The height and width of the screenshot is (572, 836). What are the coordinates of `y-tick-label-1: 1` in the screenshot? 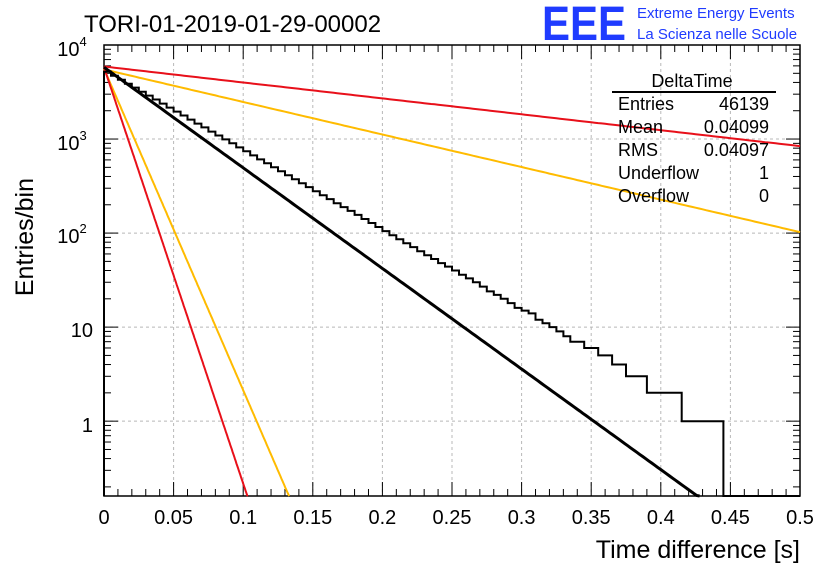 It's located at (87, 426).